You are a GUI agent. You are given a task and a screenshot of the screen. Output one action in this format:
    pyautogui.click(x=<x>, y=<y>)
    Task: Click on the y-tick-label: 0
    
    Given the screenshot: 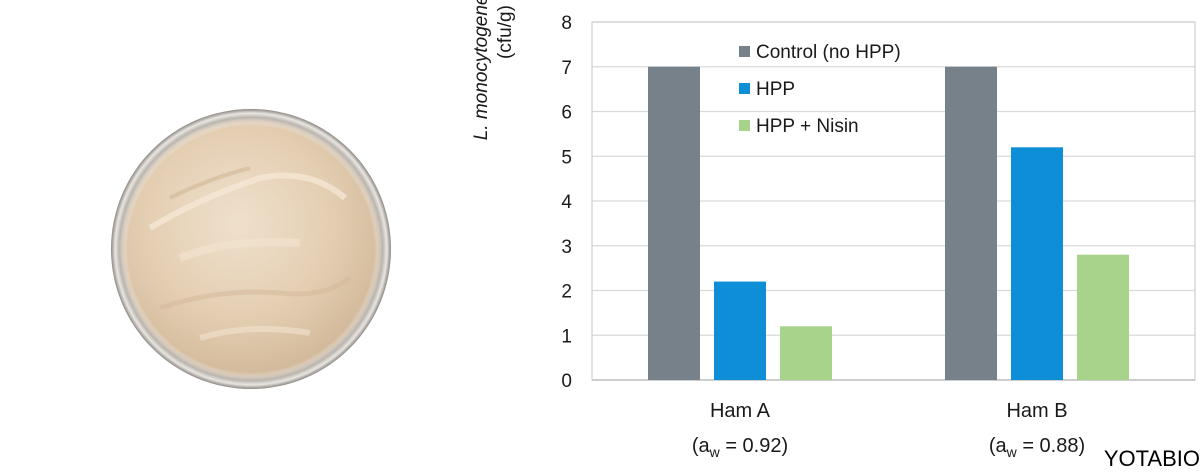 What is the action you would take?
    pyautogui.click(x=566, y=381)
    